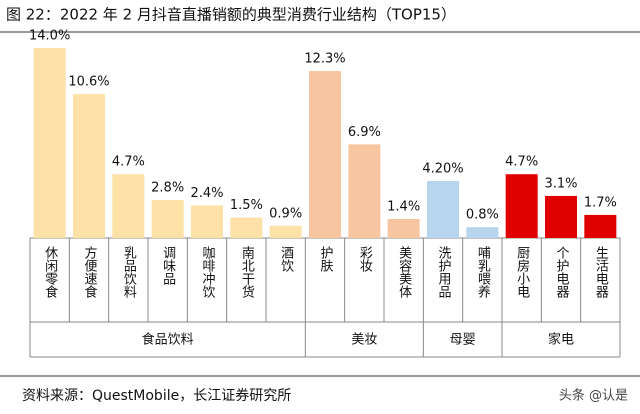 The image size is (640, 414). What do you see at coordinates (231, 15) in the screenshot?
I see `chart-title: 图 22：2022 年 2 月抖音直播销额的典型消费行业结构（TOP15）` at bounding box center [231, 15].